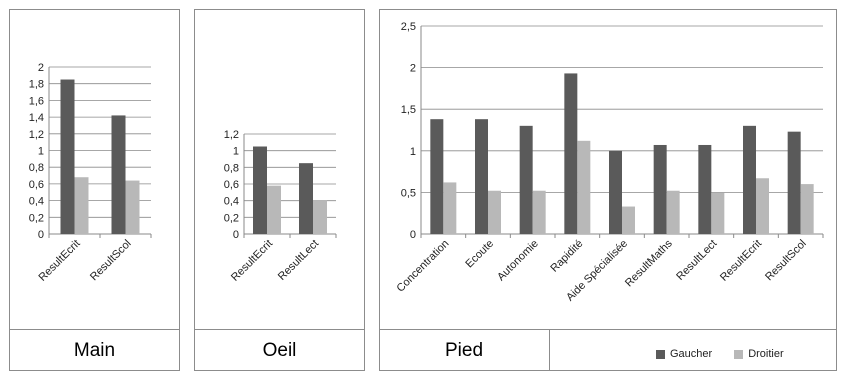  What do you see at coordinates (731, 354) in the screenshot?
I see `legend: Gaucher Droitier` at bounding box center [731, 354].